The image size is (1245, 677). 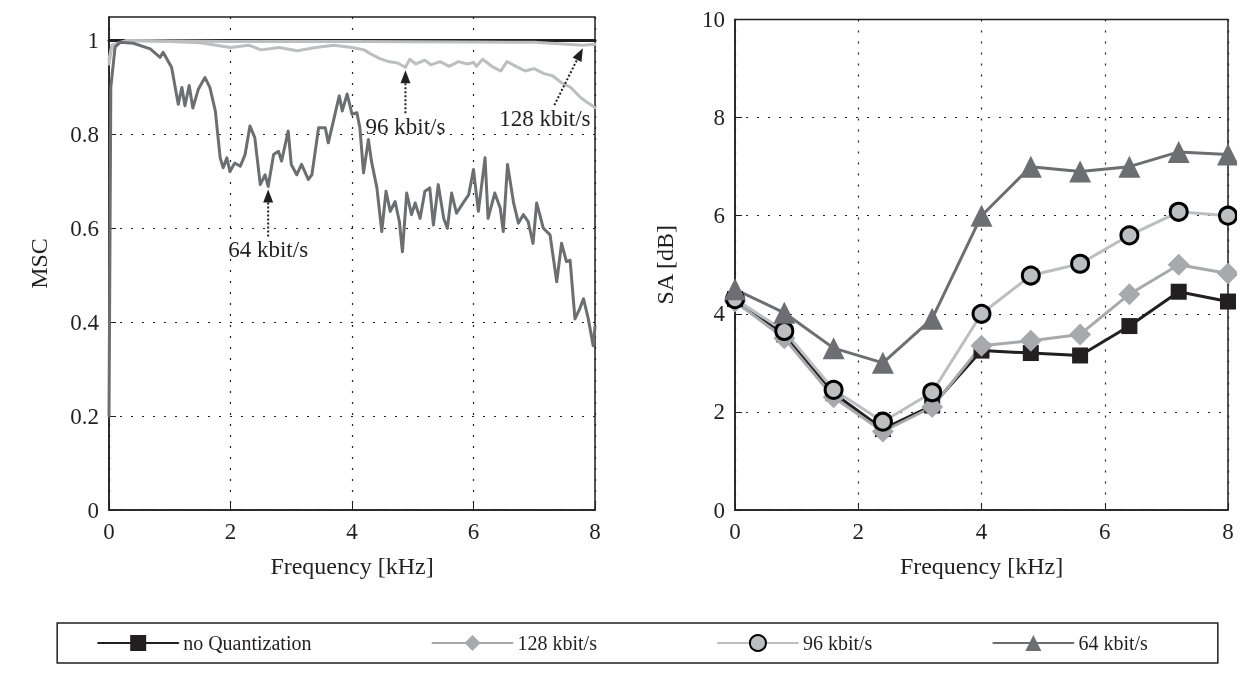 I want to click on annotation: 128 kbit/s, so click(x=545, y=119).